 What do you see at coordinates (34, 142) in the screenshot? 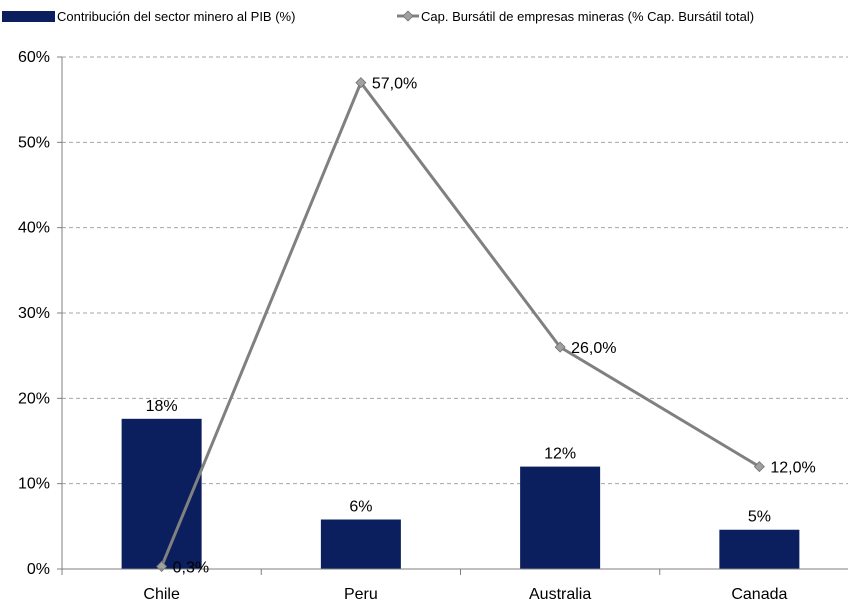
I see `y-axis-tick-label: 50%` at bounding box center [34, 142].